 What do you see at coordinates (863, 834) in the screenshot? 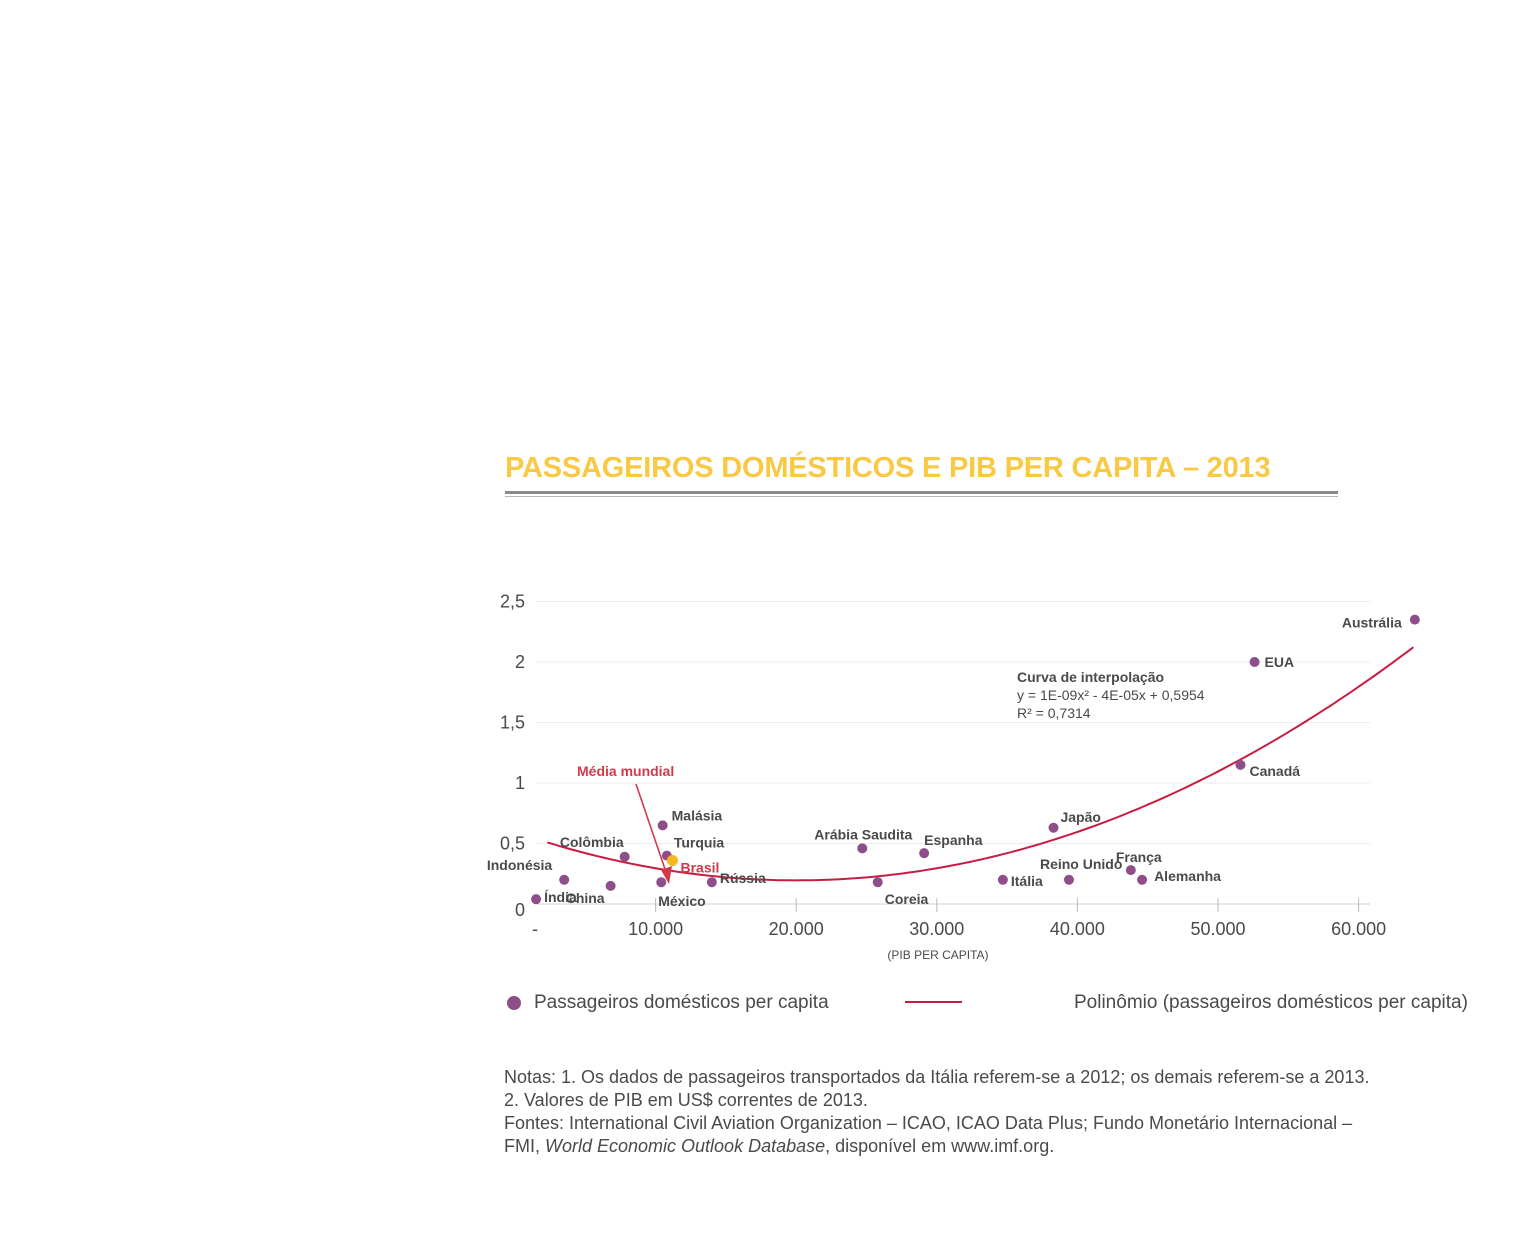
I see `point-label: Arábia Saudita` at bounding box center [863, 834].